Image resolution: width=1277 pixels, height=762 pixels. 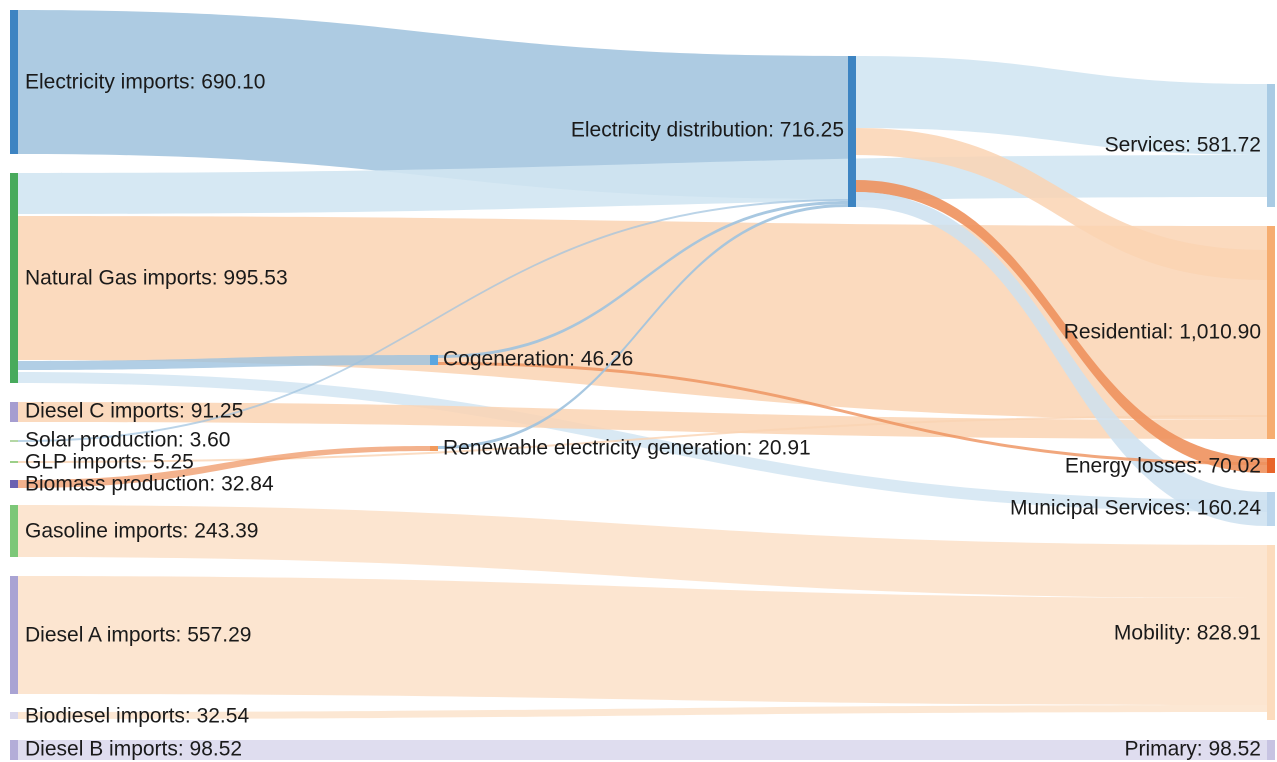 What do you see at coordinates (14, 412) in the screenshot?
I see `node-bar-dieselc-imports` at bounding box center [14, 412].